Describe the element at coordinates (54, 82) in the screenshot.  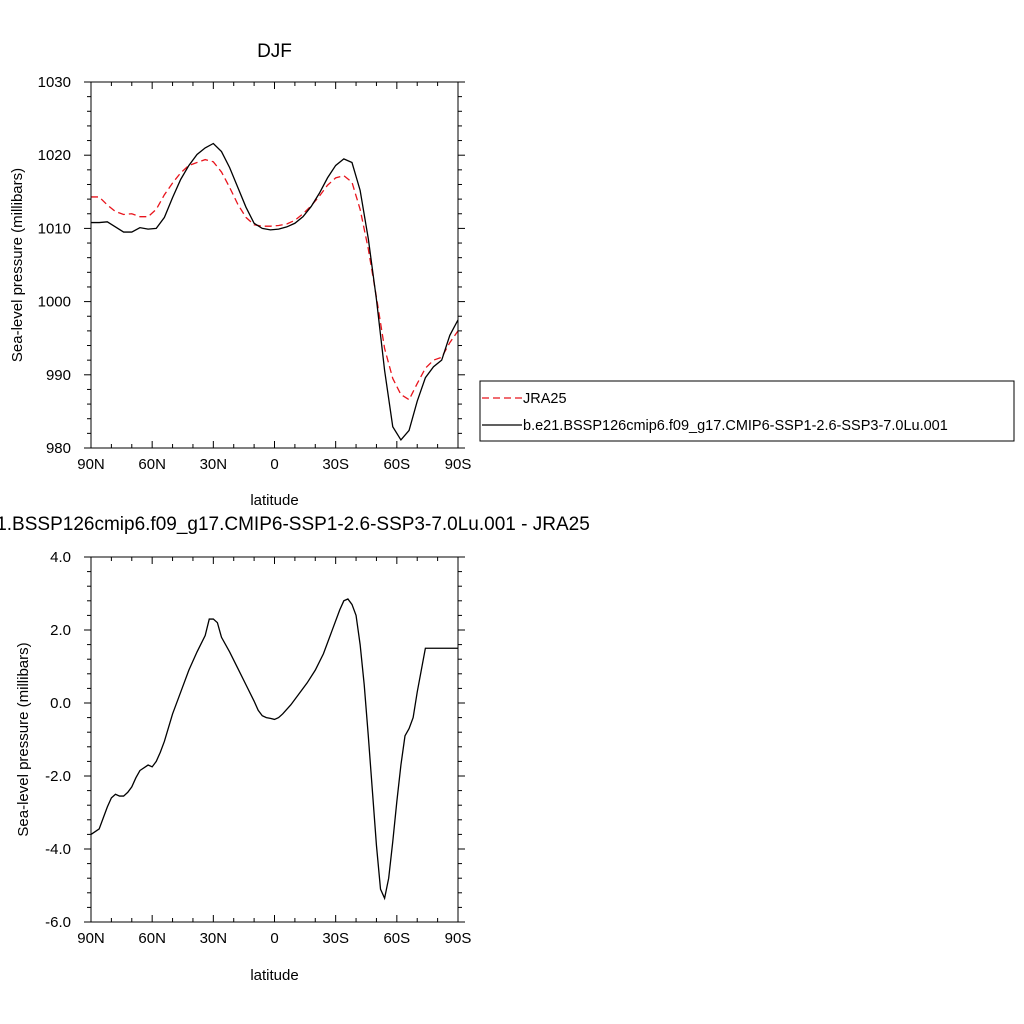
I see `y-tick-label: 1030` at that location.